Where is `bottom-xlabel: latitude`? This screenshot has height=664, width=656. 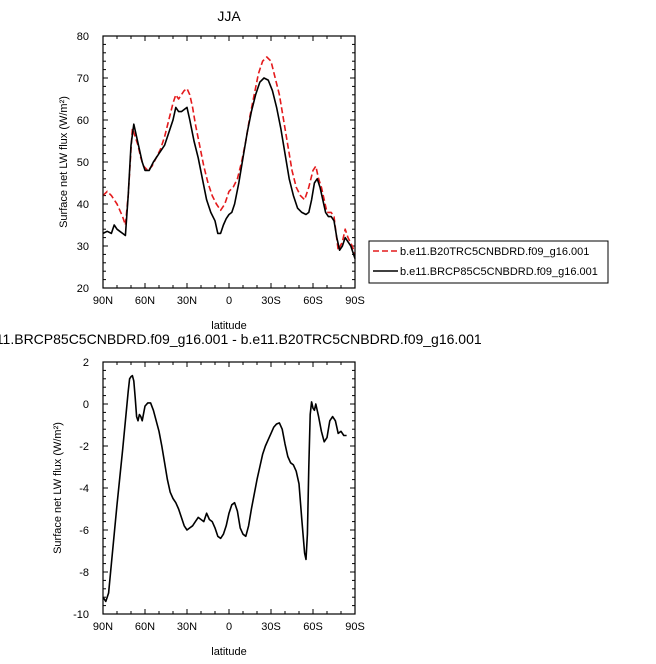 bottom-xlabel: latitude is located at coordinates (228, 652).